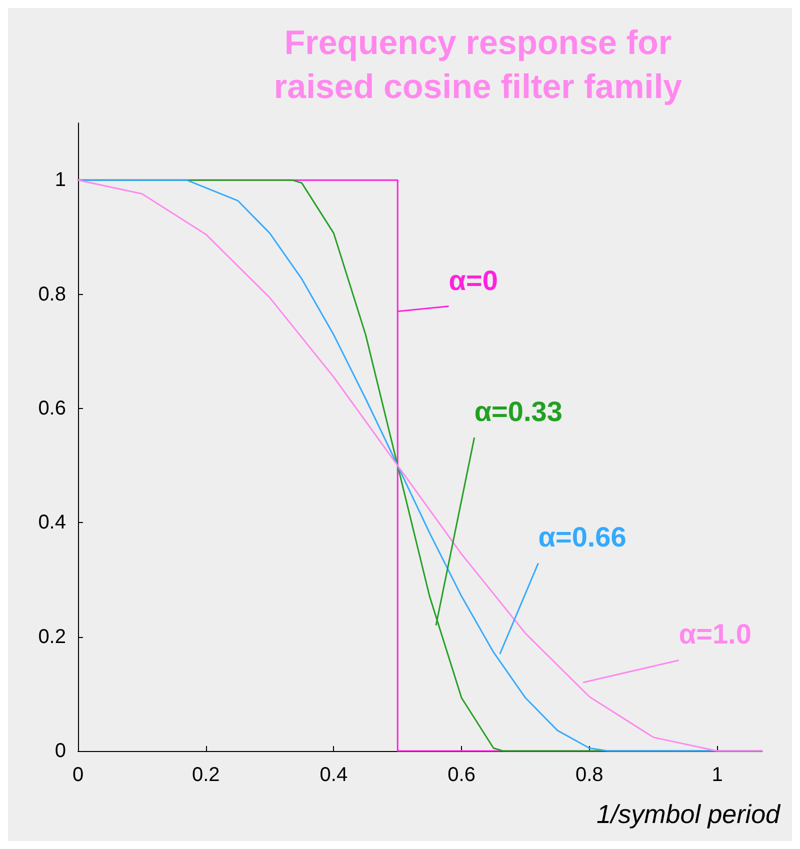 The height and width of the screenshot is (849, 800). I want to click on x-tick-label: 0.6, so click(462, 775).